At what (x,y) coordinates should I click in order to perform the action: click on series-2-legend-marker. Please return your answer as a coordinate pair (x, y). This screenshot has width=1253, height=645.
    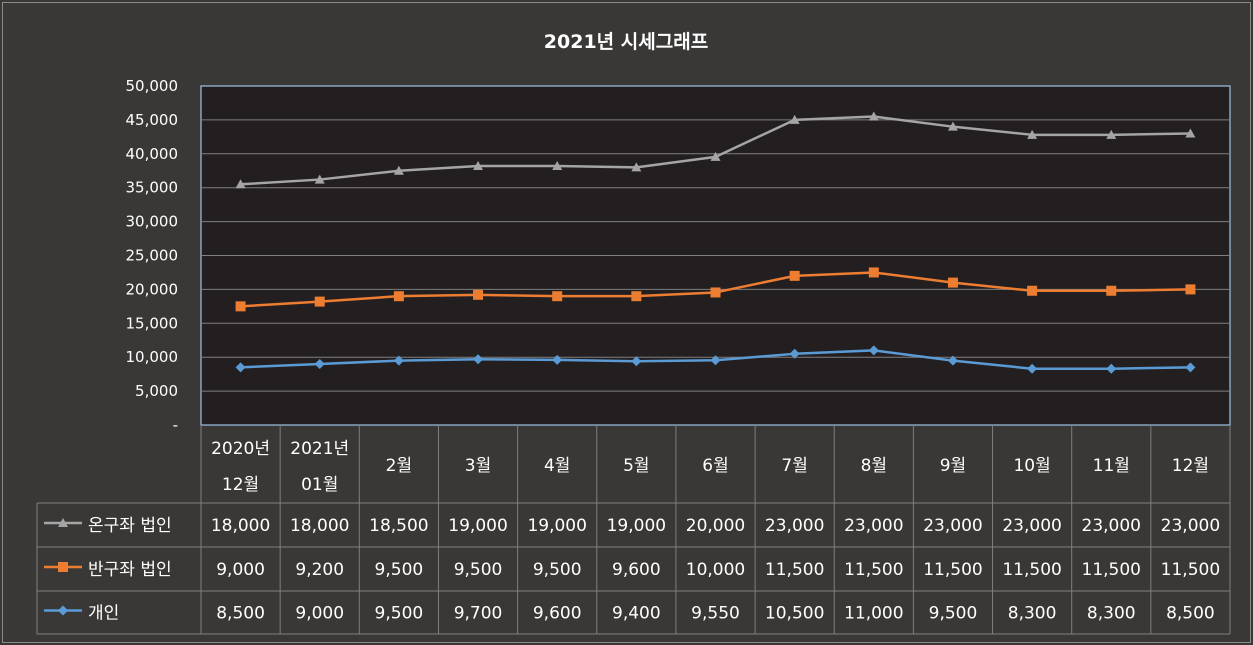
    Looking at the image, I should click on (63, 567).